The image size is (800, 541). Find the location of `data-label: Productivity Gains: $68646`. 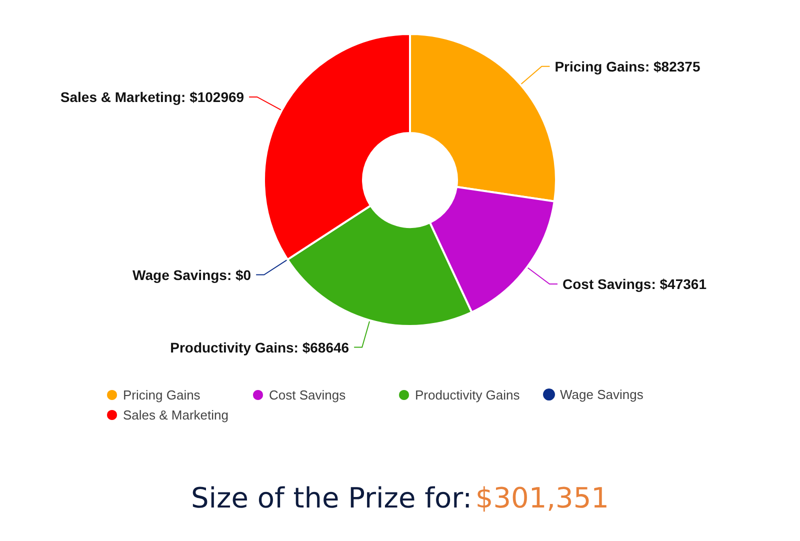

data-label: Productivity Gains: $68646 is located at coordinates (260, 347).